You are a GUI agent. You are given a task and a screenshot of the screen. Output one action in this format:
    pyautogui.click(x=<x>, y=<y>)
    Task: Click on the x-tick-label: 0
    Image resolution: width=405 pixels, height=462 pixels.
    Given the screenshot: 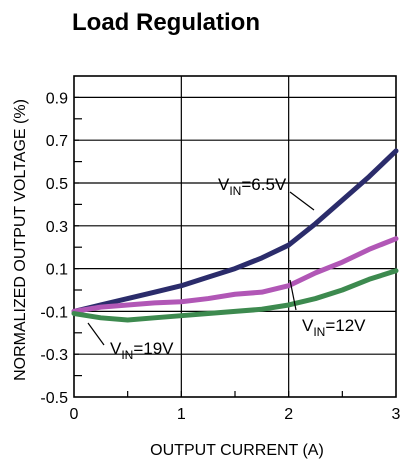 What is the action you would take?
    pyautogui.click(x=74, y=414)
    